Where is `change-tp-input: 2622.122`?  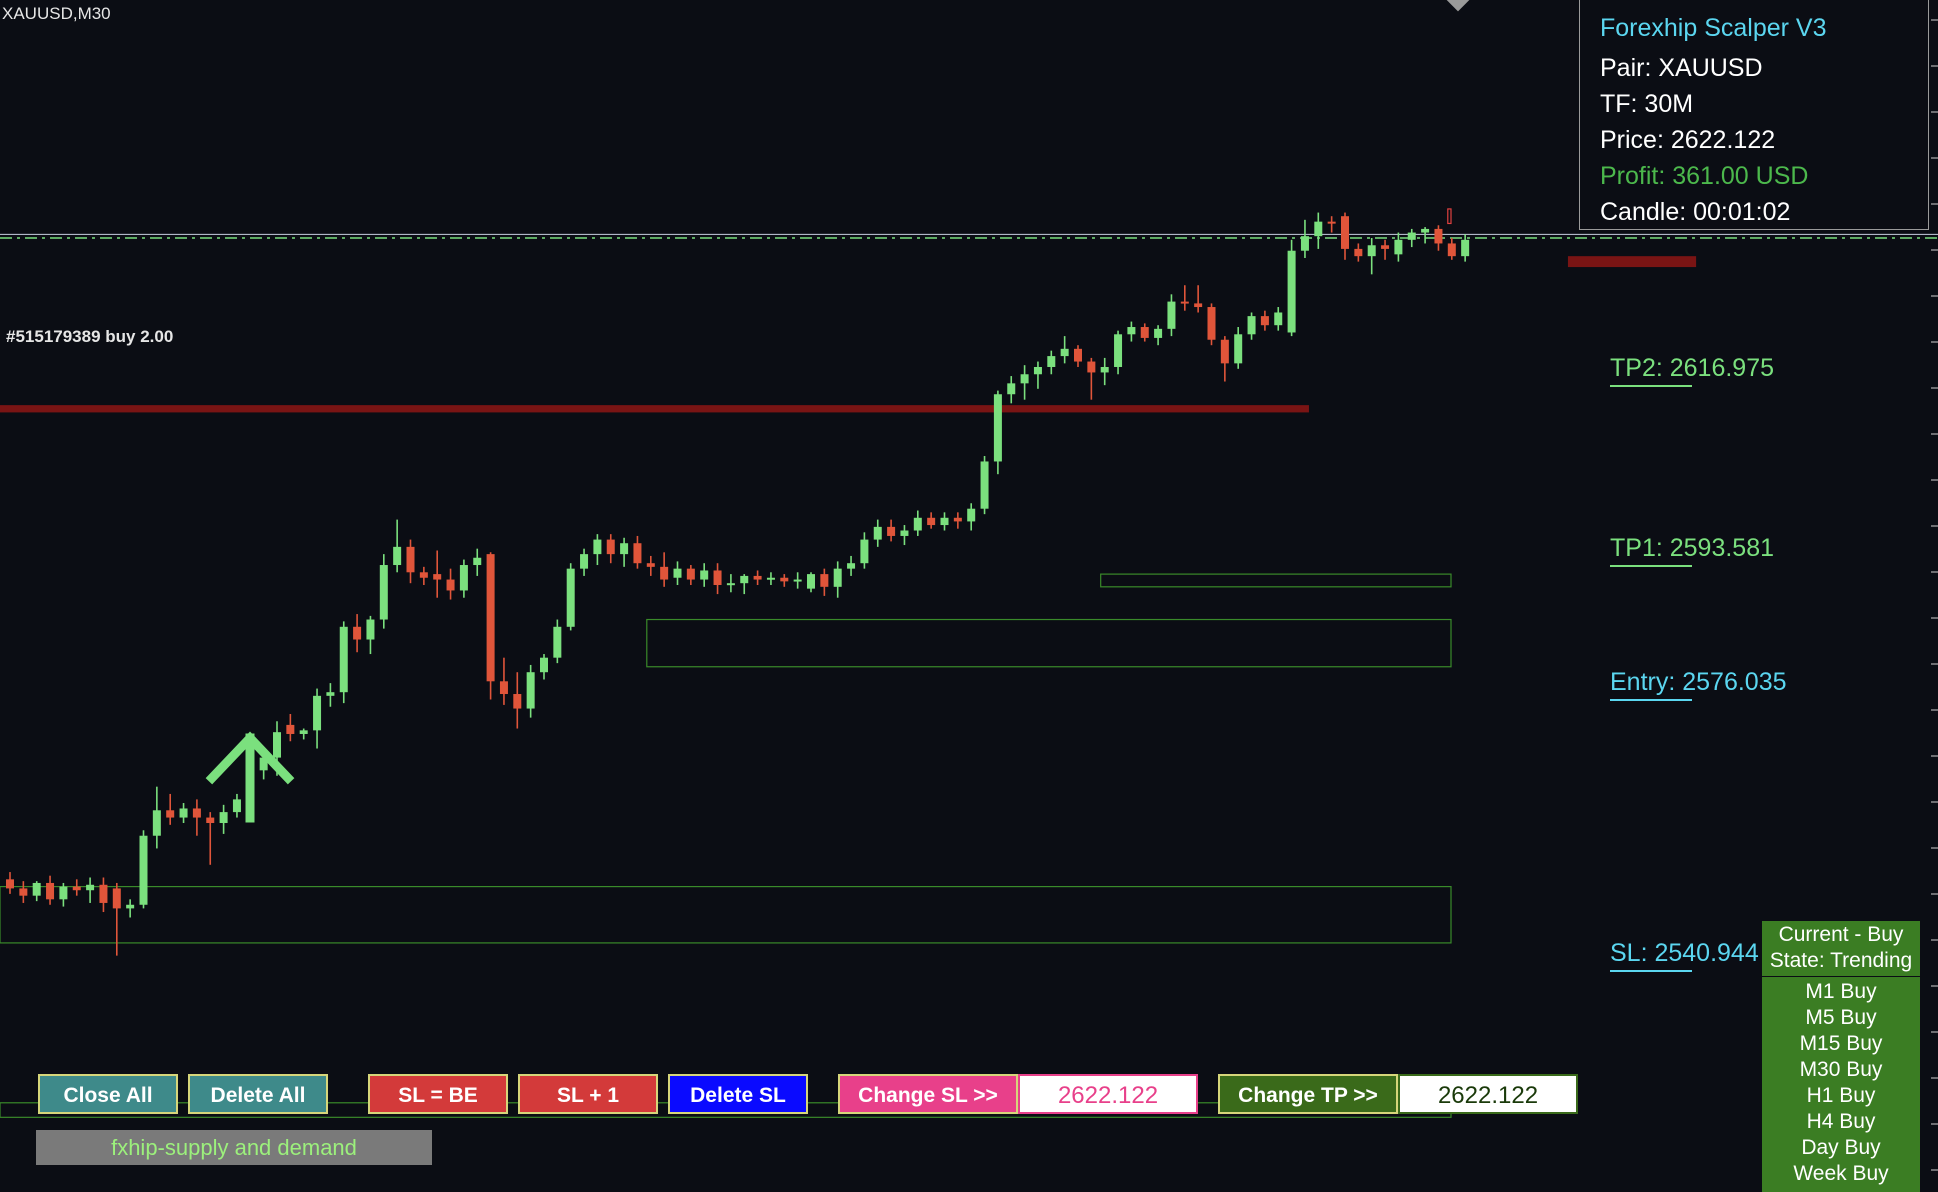 change-tp-input: 2622.122 is located at coordinates (1488, 1094).